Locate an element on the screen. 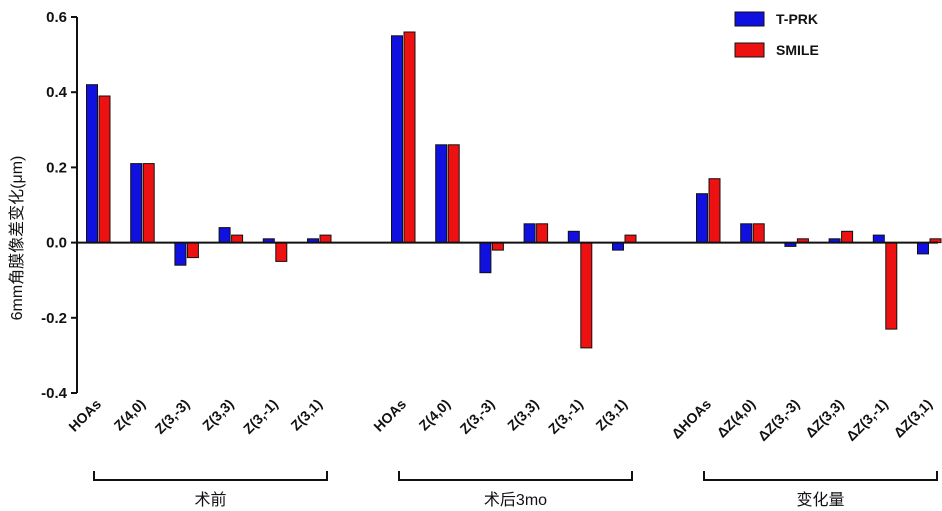  y-tick-label: 0.0 is located at coordinates (56, 243).